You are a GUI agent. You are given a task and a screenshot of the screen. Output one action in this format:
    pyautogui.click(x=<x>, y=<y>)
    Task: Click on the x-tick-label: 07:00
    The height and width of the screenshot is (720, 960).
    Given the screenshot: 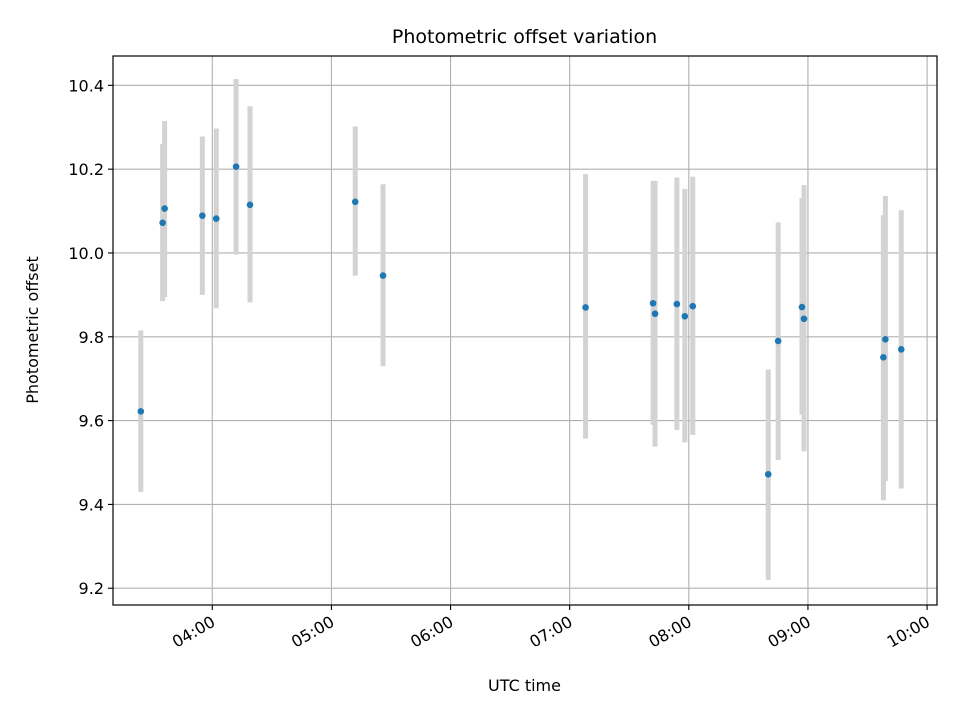 What is the action you would take?
    pyautogui.click(x=550, y=632)
    